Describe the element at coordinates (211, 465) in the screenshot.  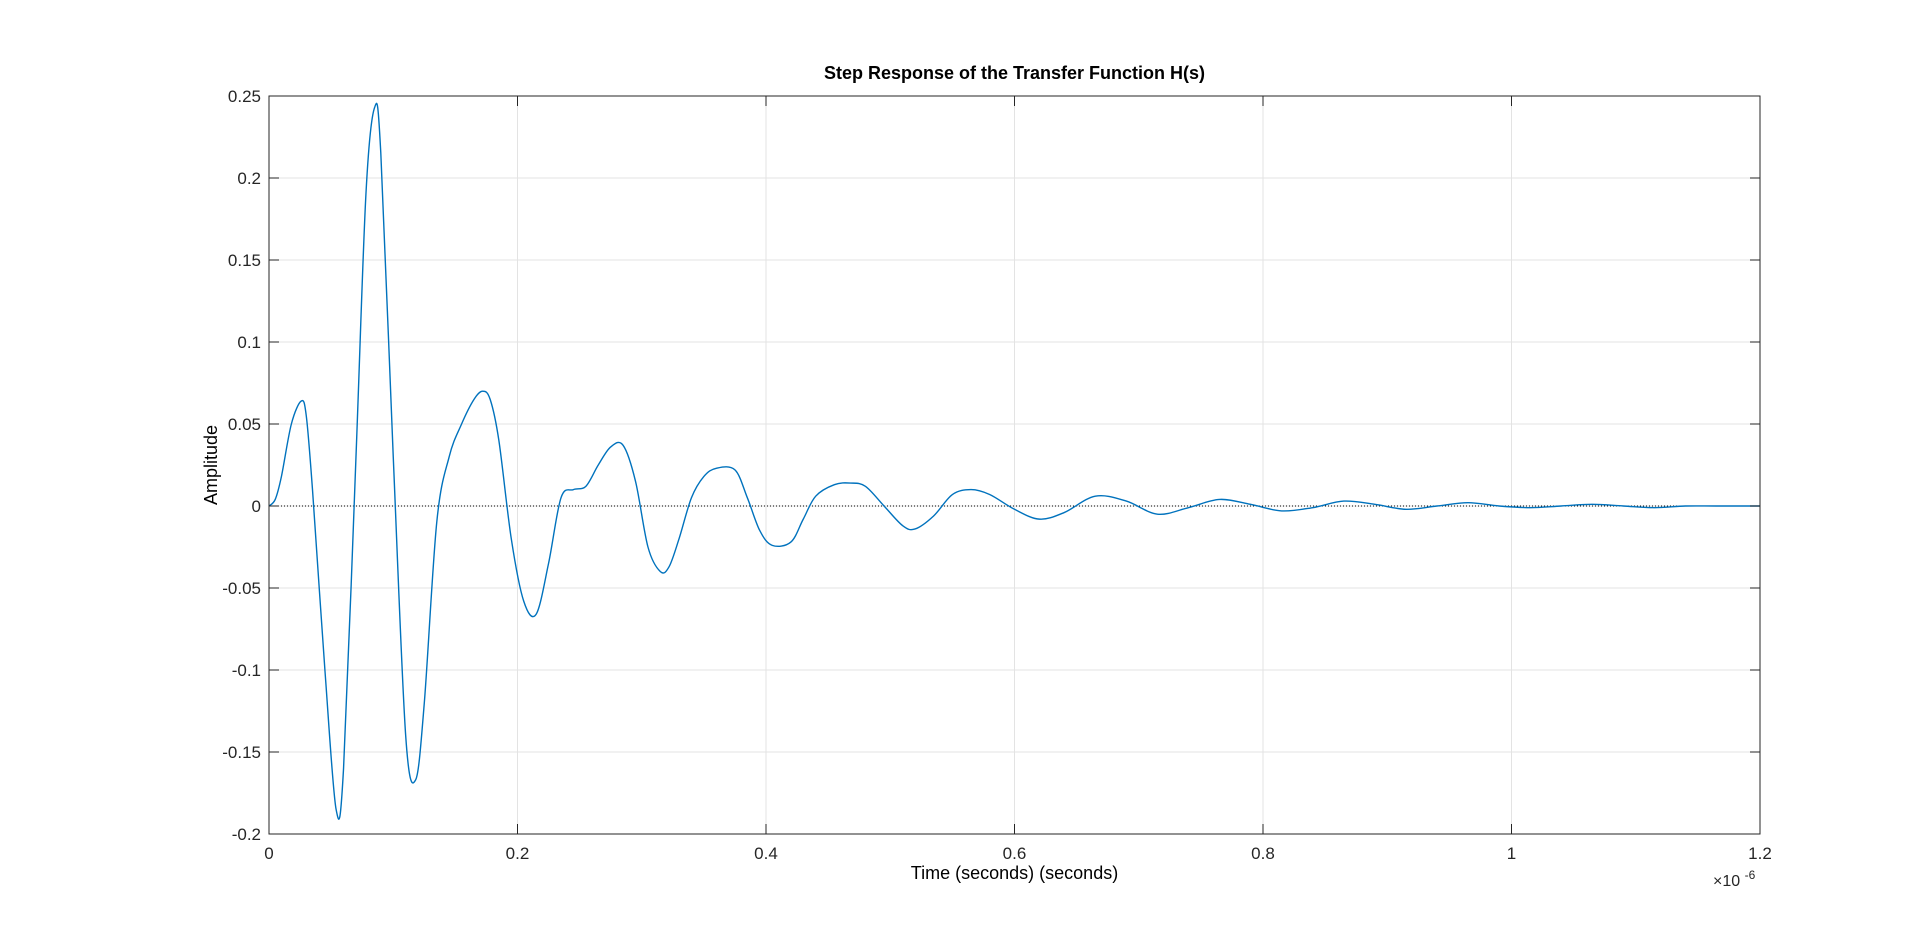
I see `y-axis-label: Amplitude` at that location.